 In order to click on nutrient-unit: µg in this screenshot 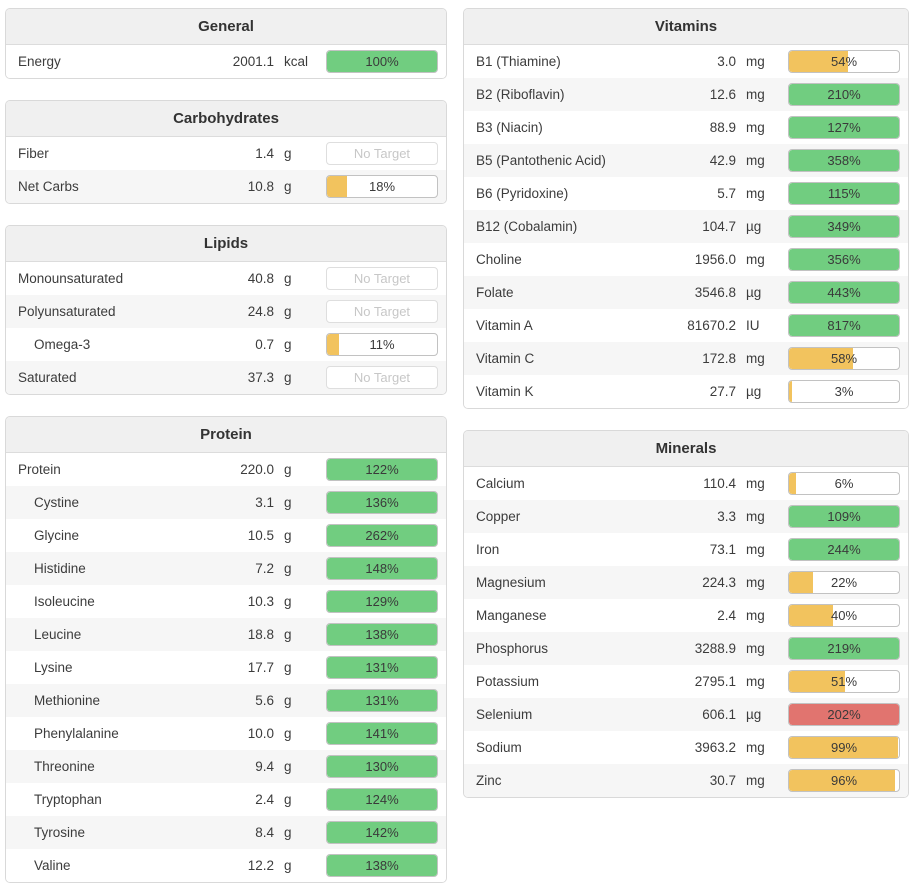, I will do `click(754, 226)`.